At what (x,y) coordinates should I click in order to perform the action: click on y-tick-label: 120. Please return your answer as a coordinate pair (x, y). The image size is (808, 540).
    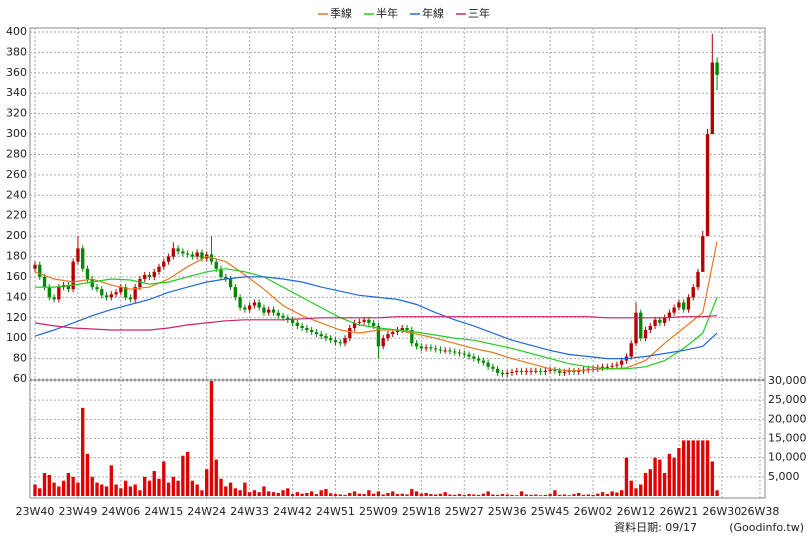
    Looking at the image, I should click on (16, 317).